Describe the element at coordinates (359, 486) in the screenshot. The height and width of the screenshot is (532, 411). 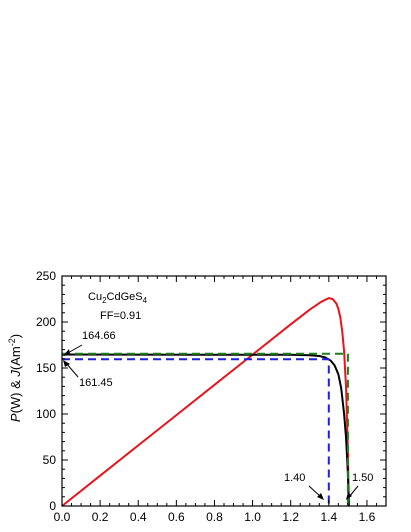
I see `annotation-voc-sq: 1.50` at that location.